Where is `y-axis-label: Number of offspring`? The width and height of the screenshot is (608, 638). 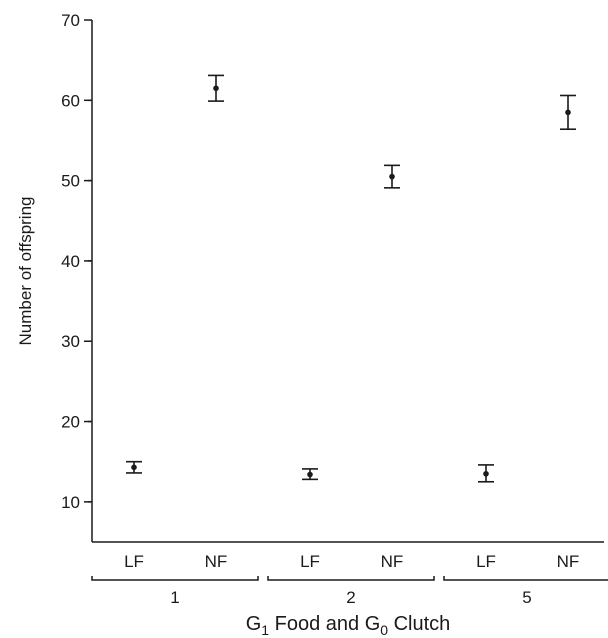 y-axis-label: Number of offspring is located at coordinates (25, 271).